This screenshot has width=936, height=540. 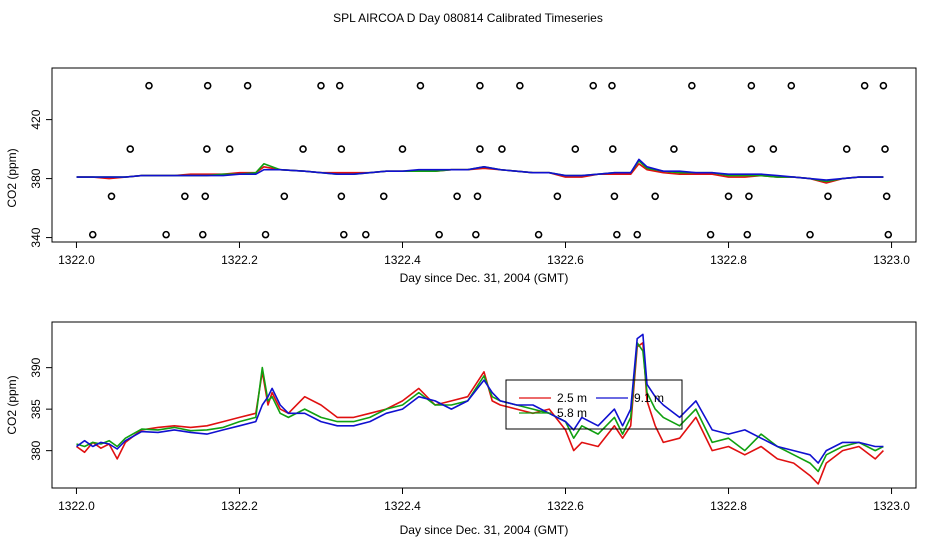 I want to click on top-y-axis-label: CO2 (ppm), so click(x=12, y=177).